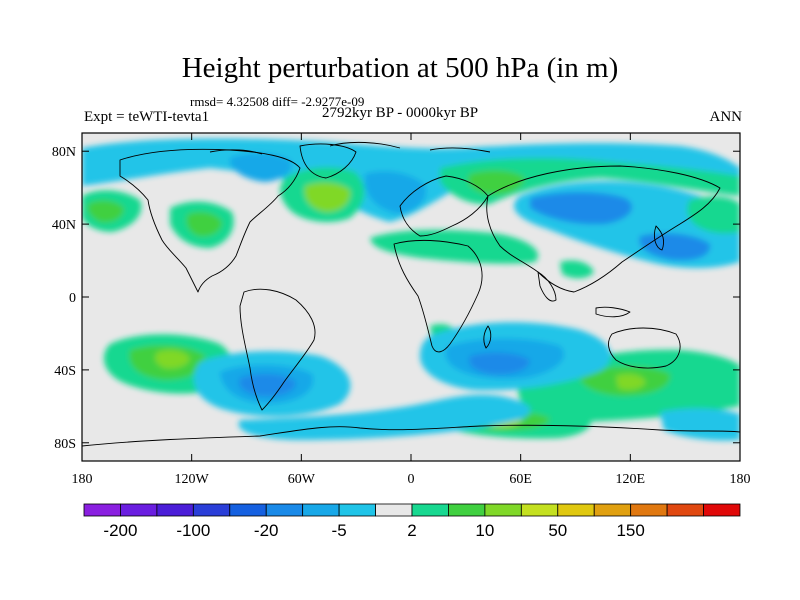 The image size is (800, 600). I want to click on contour-neg-npacific-core, so click(581, 208).